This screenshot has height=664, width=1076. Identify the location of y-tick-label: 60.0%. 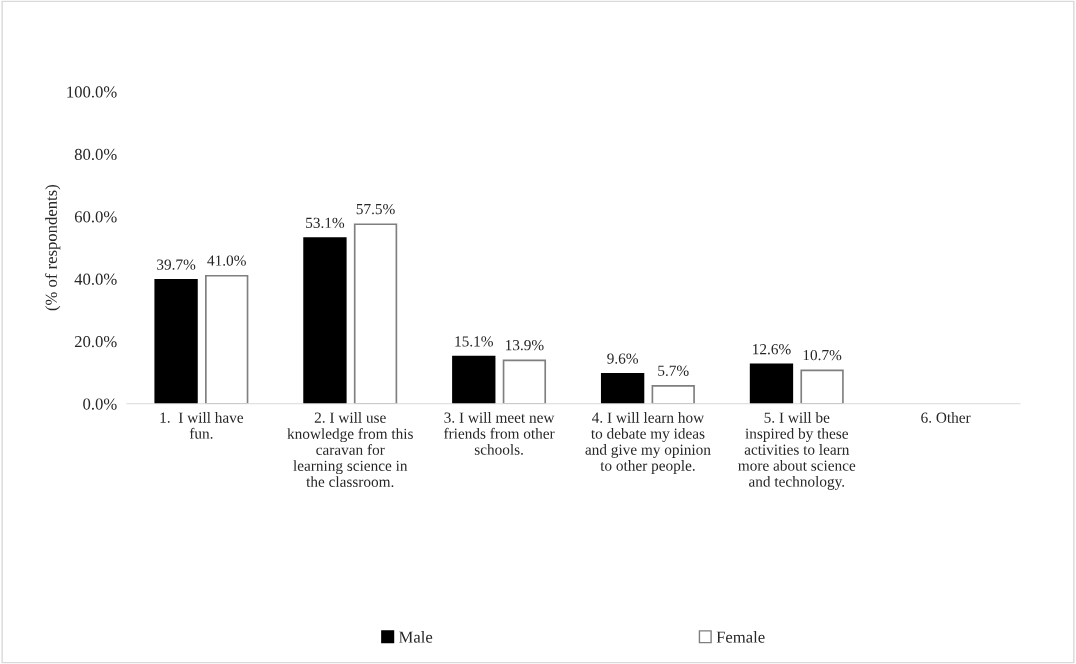
(95, 217).